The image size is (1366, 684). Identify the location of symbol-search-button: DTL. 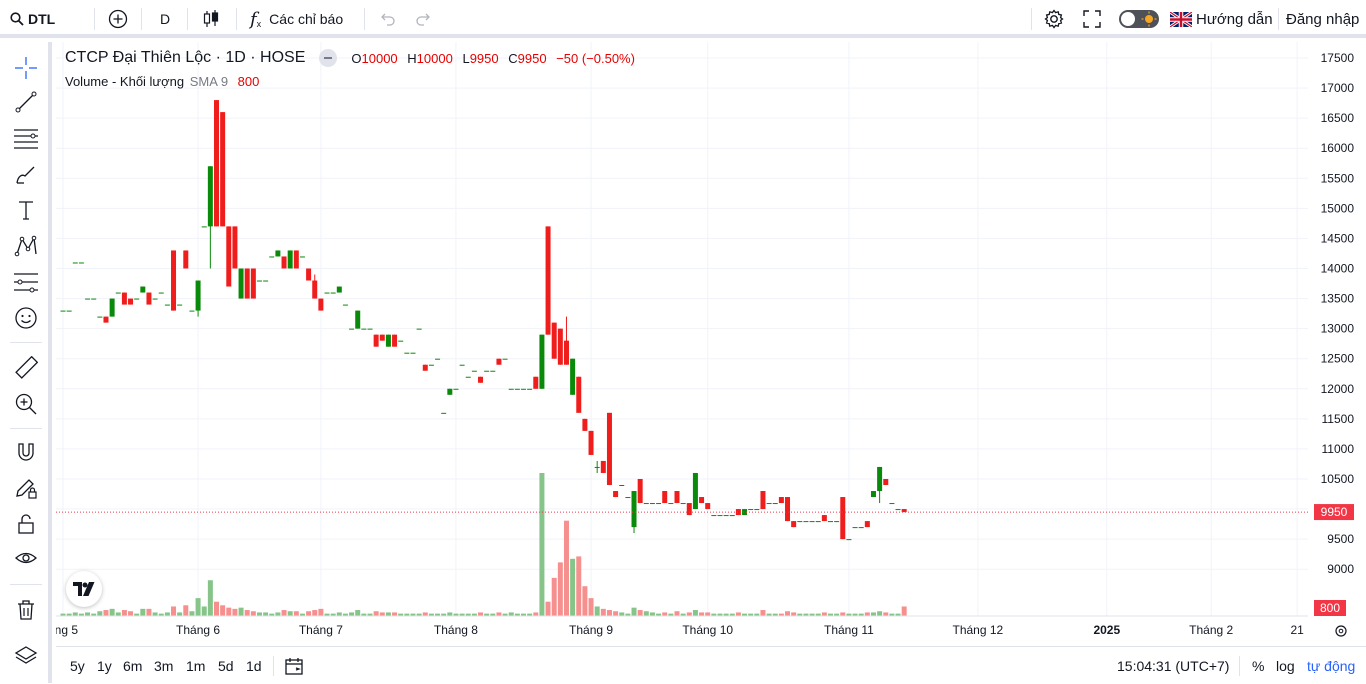
(32, 19).